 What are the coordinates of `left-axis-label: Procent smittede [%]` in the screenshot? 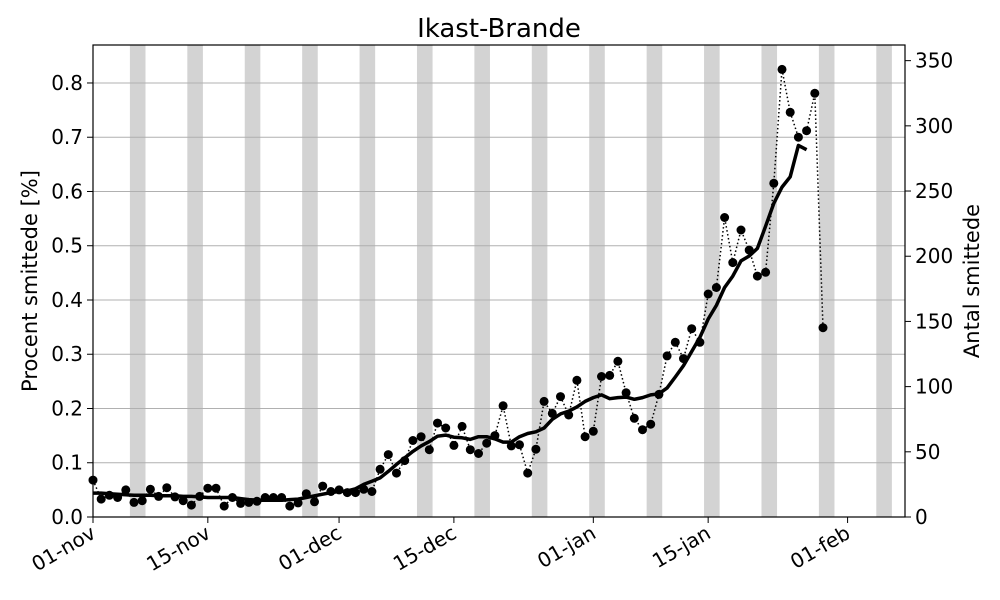 It's located at (30, 281).